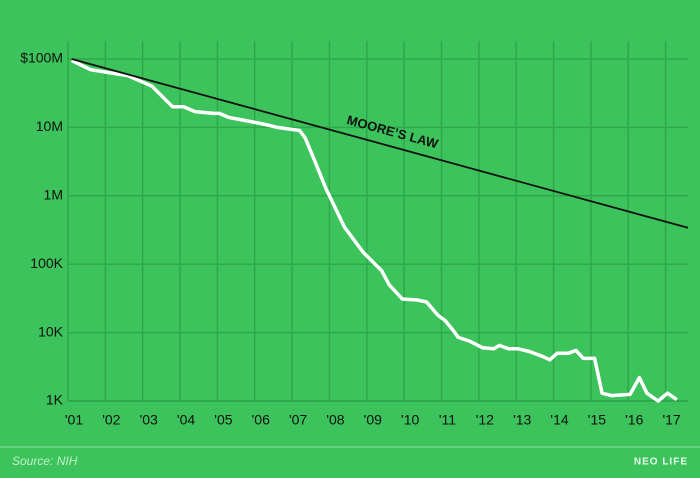 The image size is (700, 478). Describe the element at coordinates (45, 461) in the screenshot. I see `source: Source: NIH` at that location.